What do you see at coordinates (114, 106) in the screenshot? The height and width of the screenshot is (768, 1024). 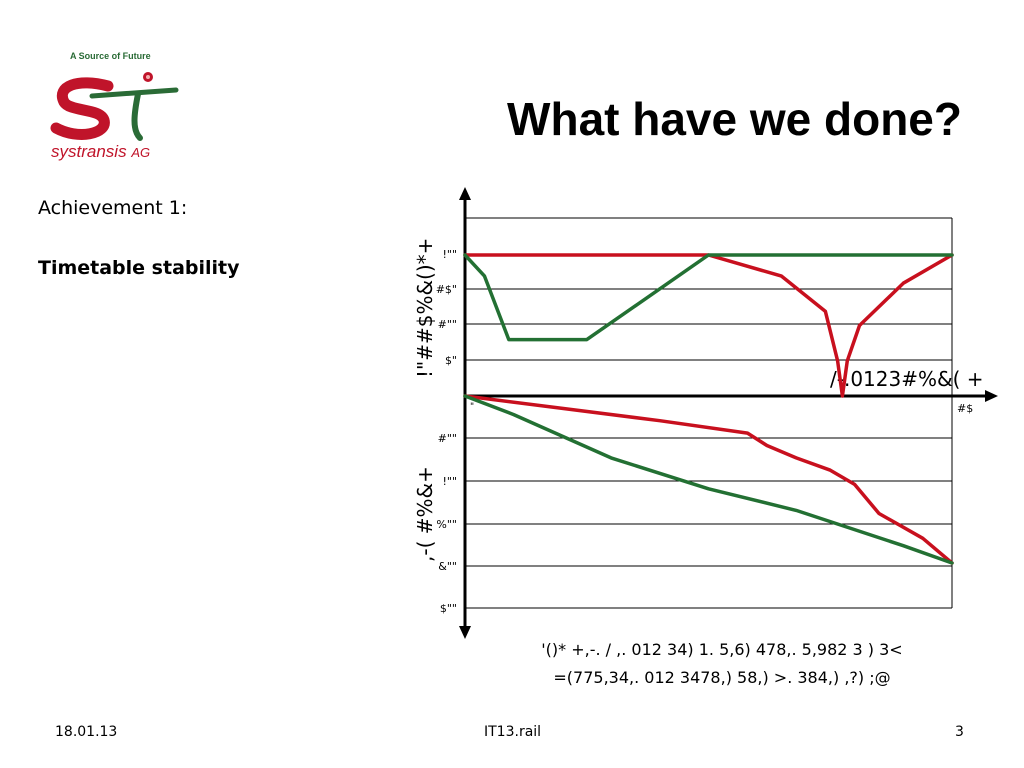 I see `st-logo-icon` at bounding box center [114, 106].